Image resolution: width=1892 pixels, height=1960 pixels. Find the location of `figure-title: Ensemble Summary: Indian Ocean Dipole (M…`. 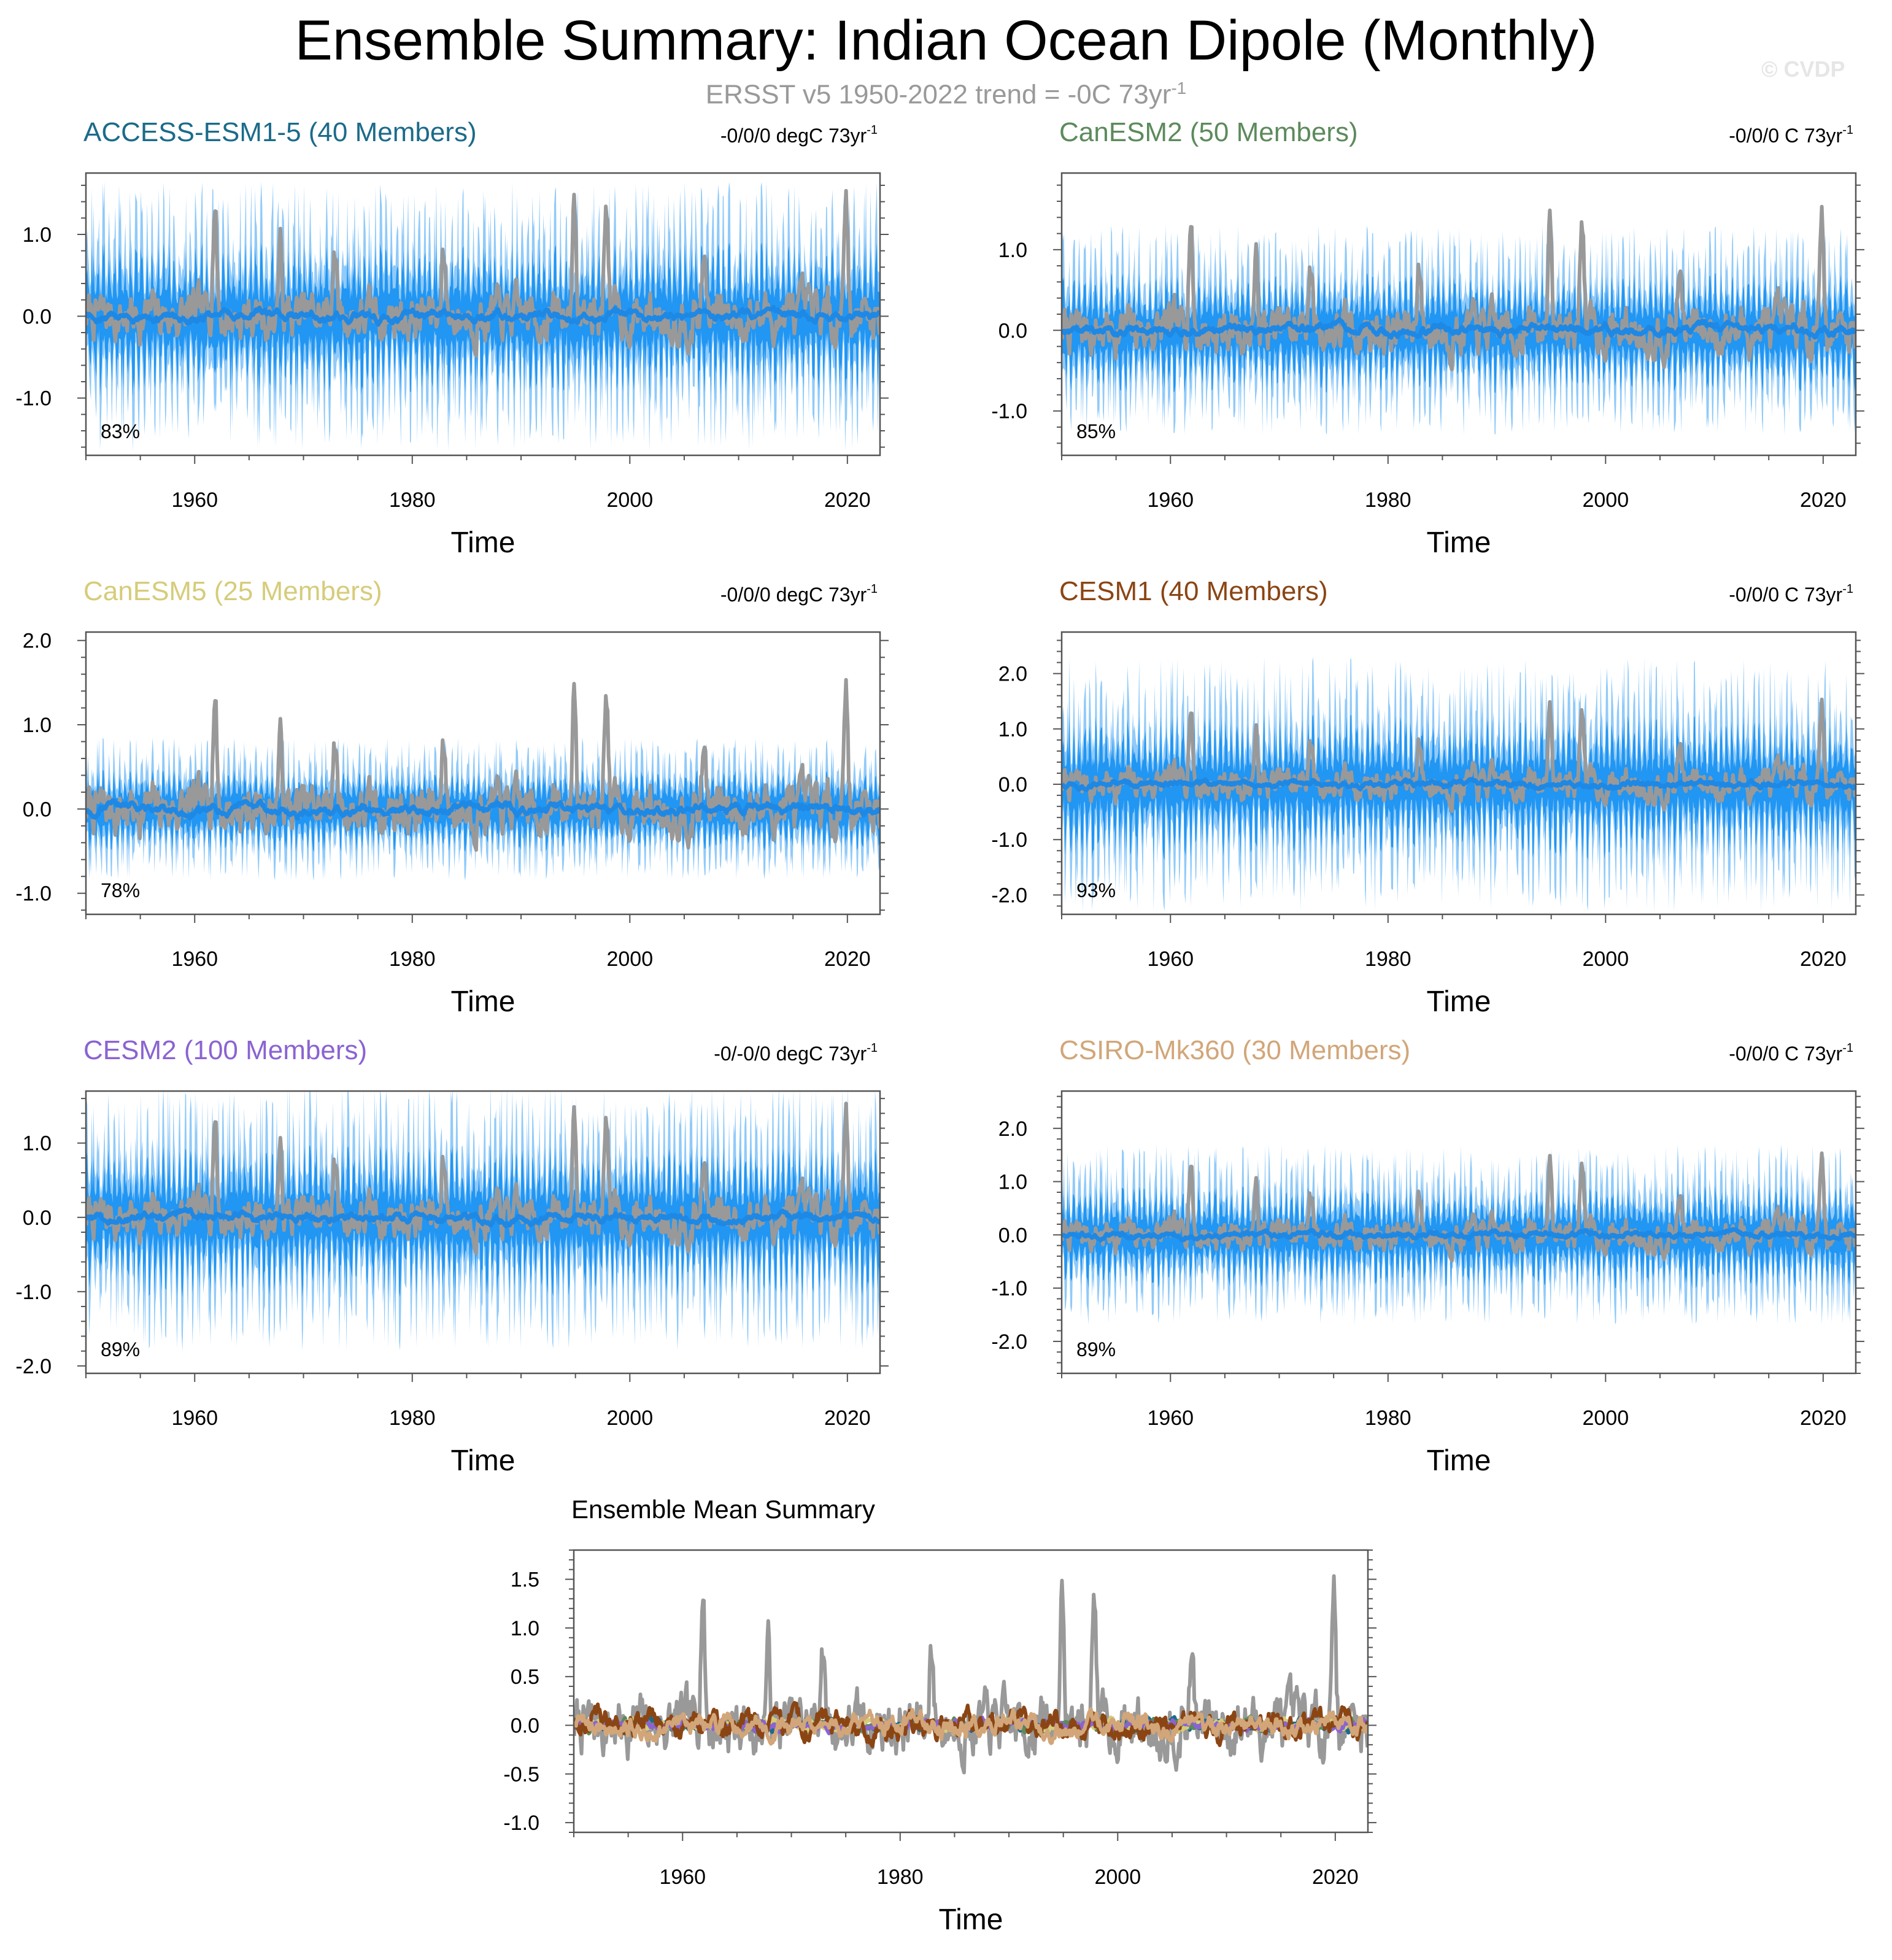

figure-title: Ensemble Summary: Indian Ocean Dipole (M… is located at coordinates (946, 40).